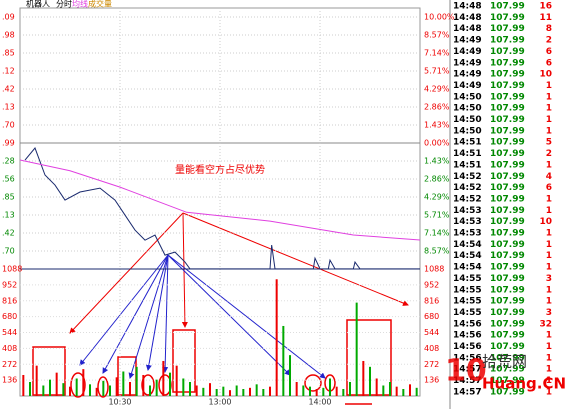  I want to click on y-tick-label: 7.14%, so click(437, 232).